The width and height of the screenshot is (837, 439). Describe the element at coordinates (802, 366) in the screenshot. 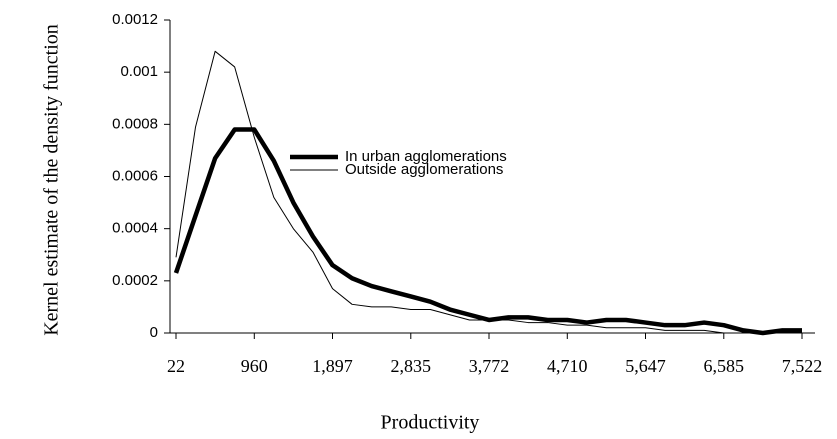

I see `x-tick-label: 7,522` at that location.